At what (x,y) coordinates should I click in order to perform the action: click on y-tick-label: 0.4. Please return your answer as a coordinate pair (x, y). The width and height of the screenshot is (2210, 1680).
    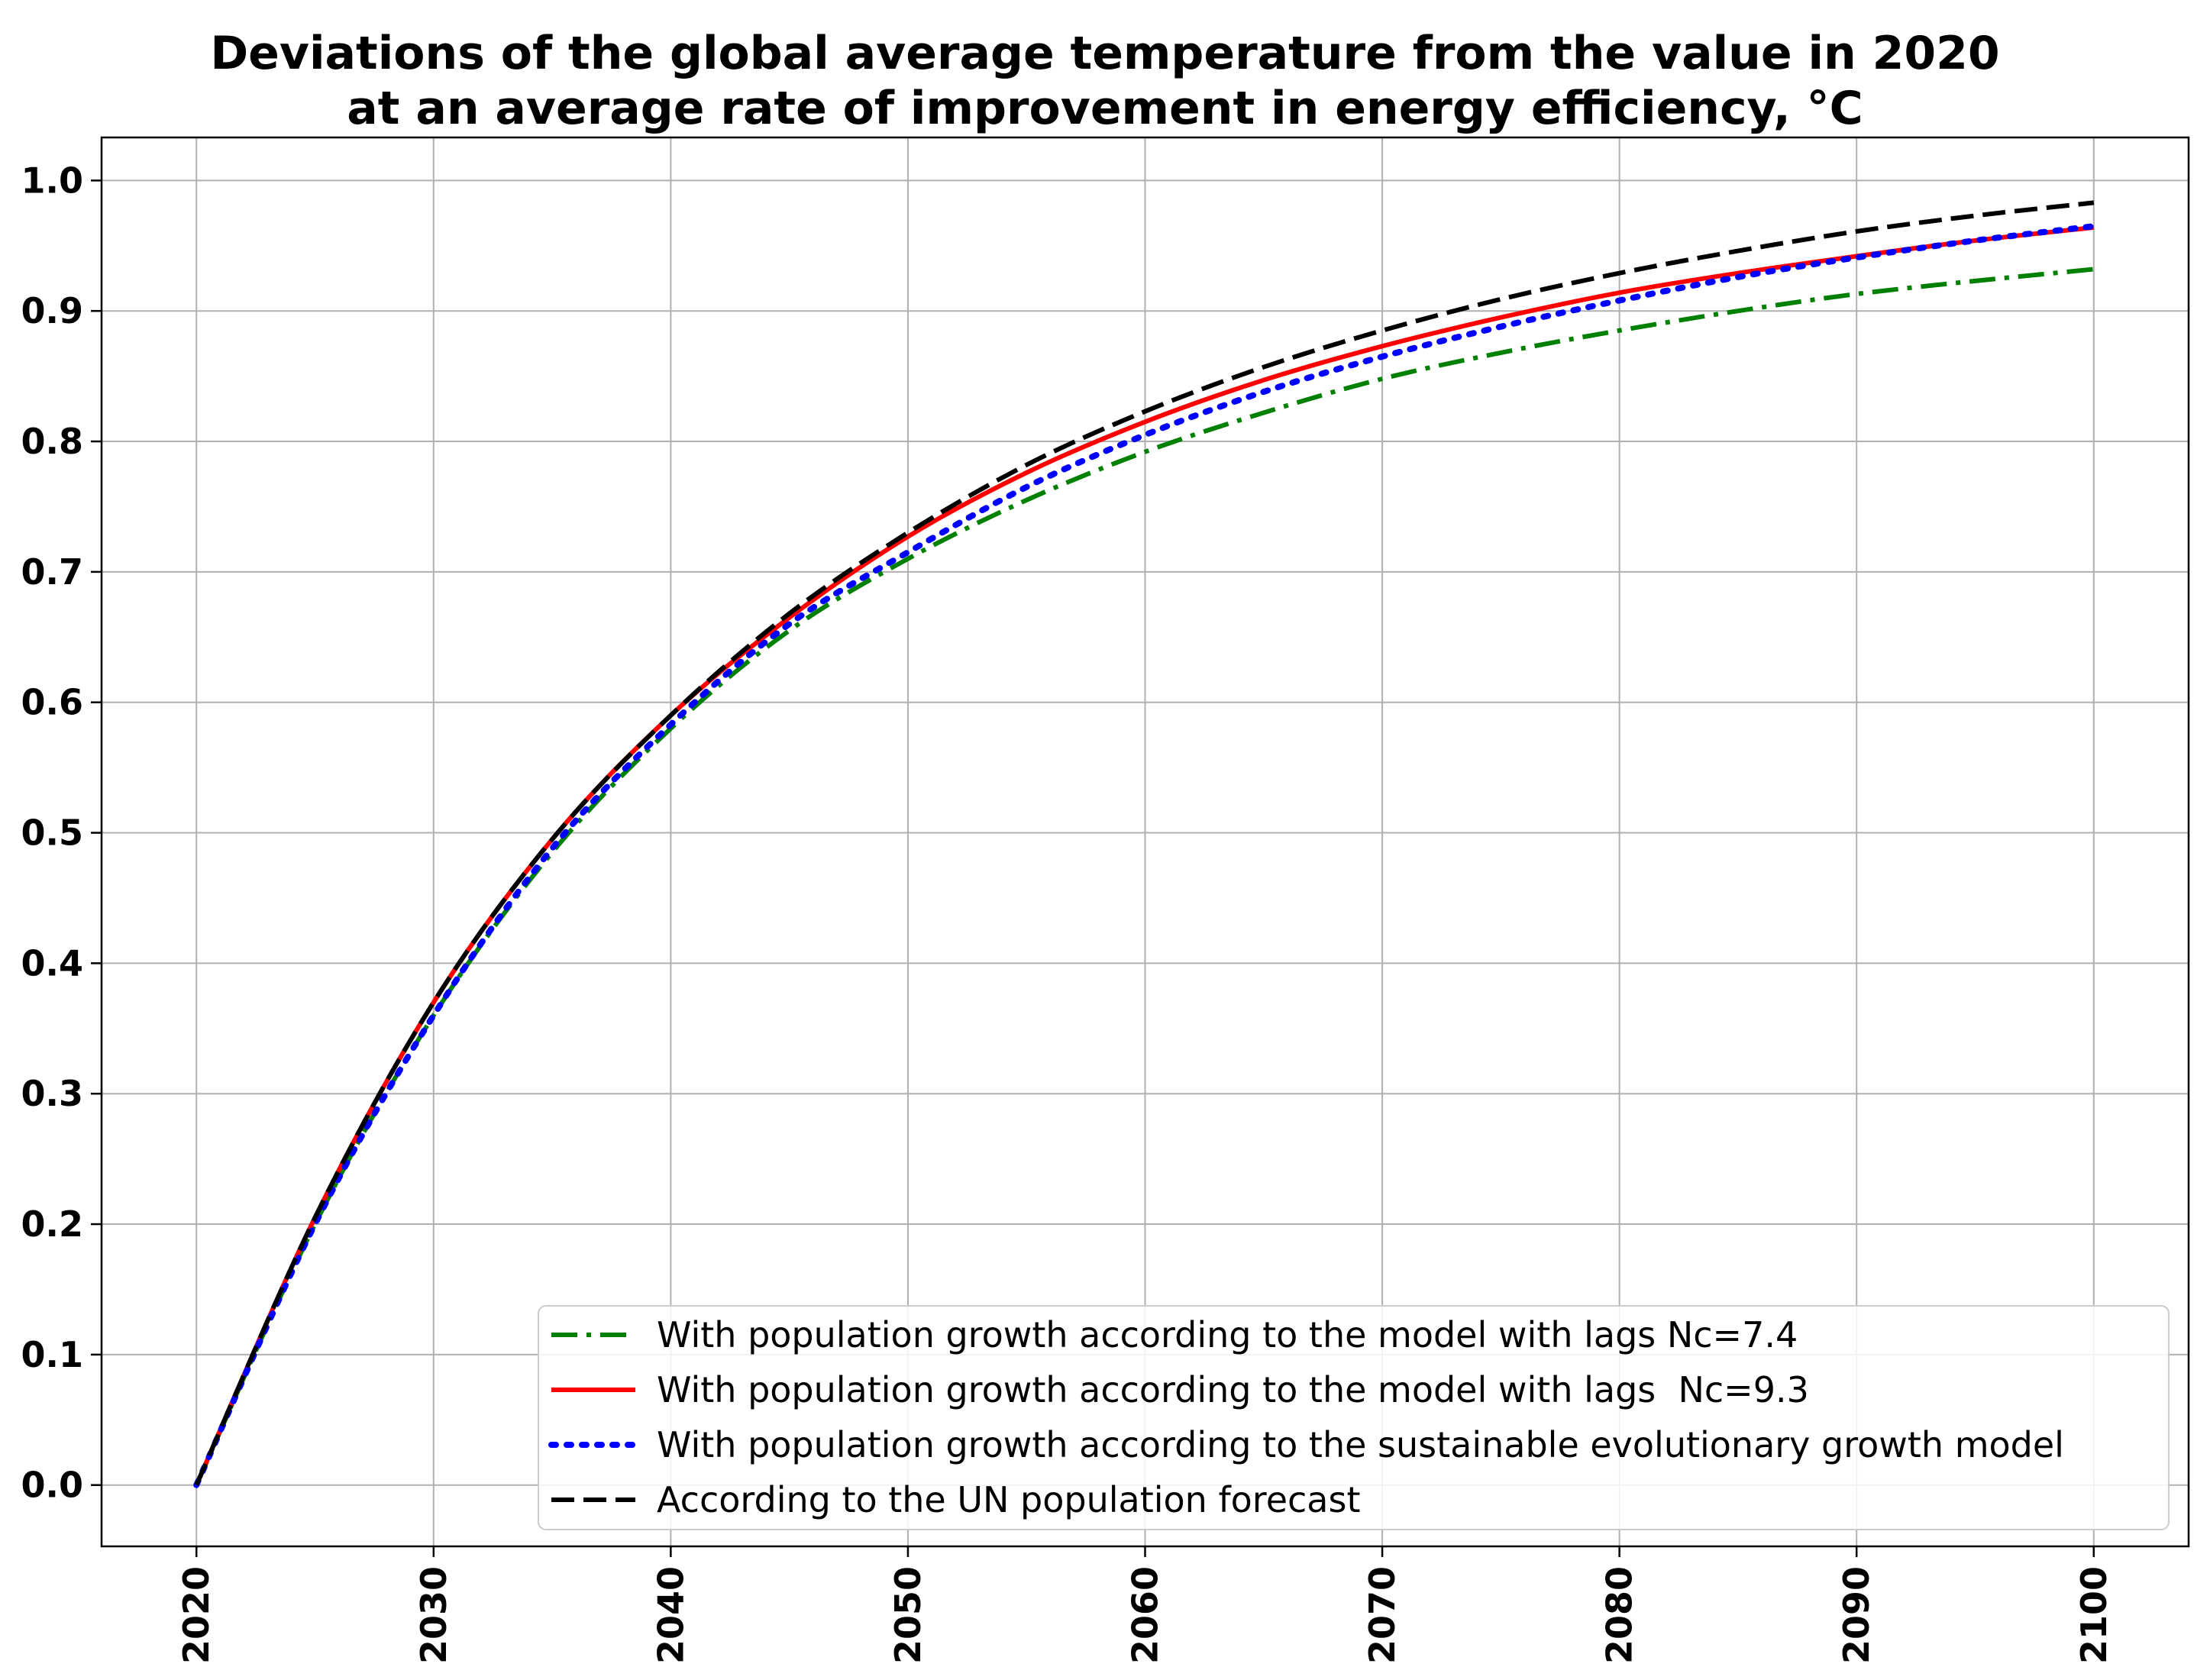
    Looking at the image, I should click on (52, 963).